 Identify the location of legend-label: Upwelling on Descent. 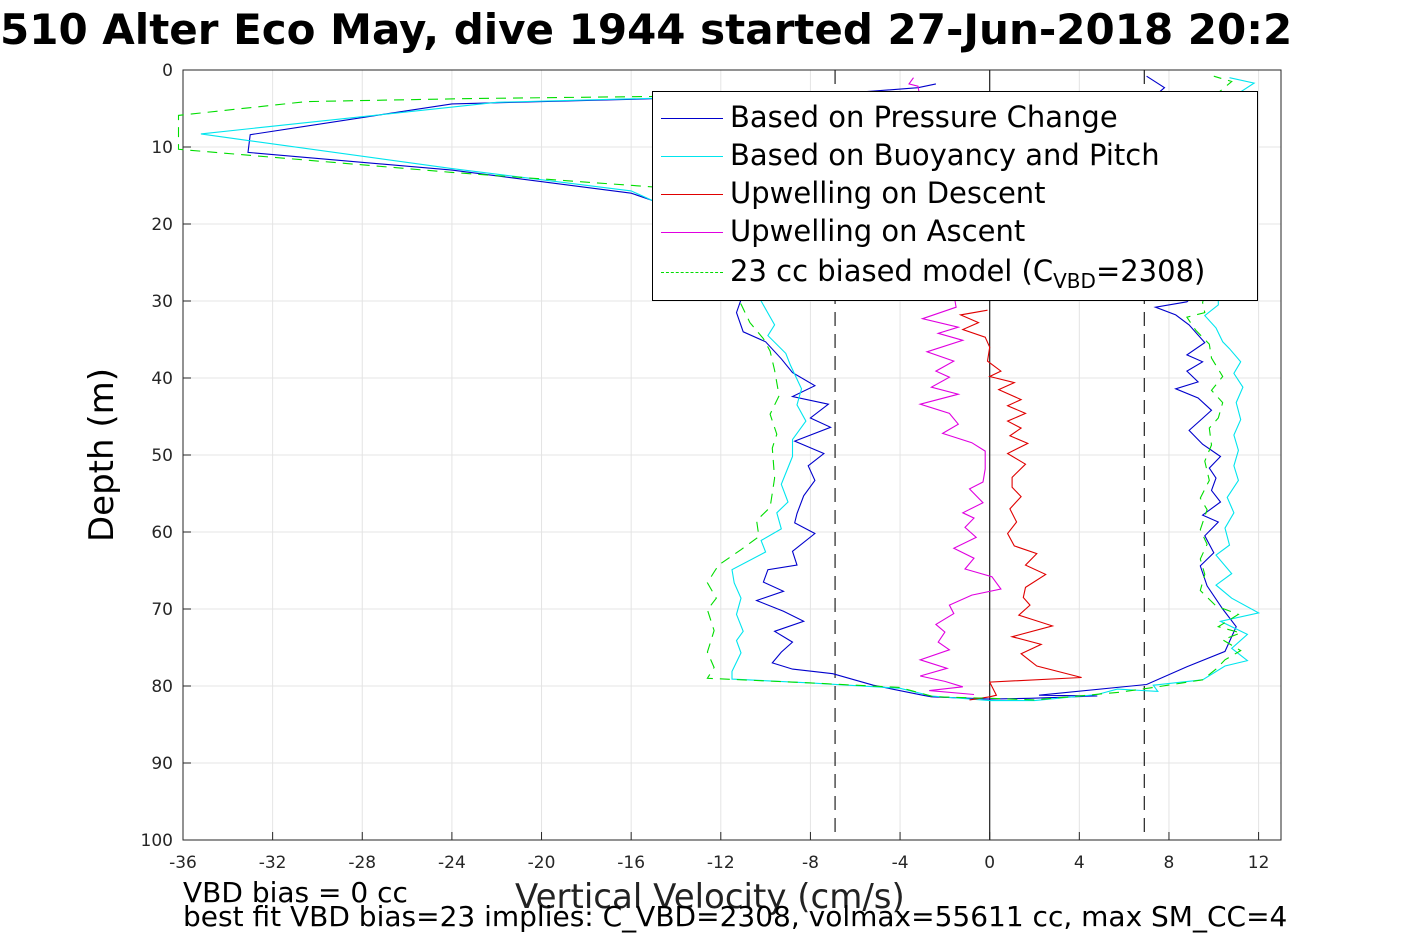
(888, 193).